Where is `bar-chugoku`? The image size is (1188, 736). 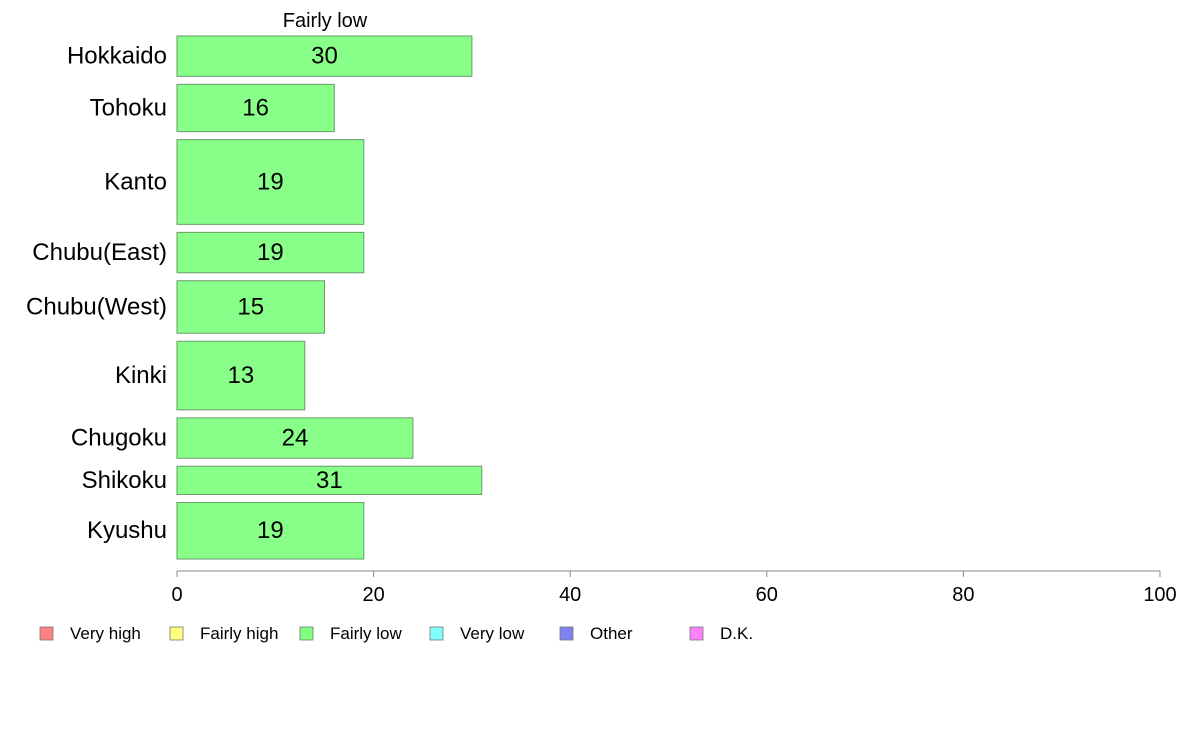
bar-chugoku is located at coordinates (295, 438).